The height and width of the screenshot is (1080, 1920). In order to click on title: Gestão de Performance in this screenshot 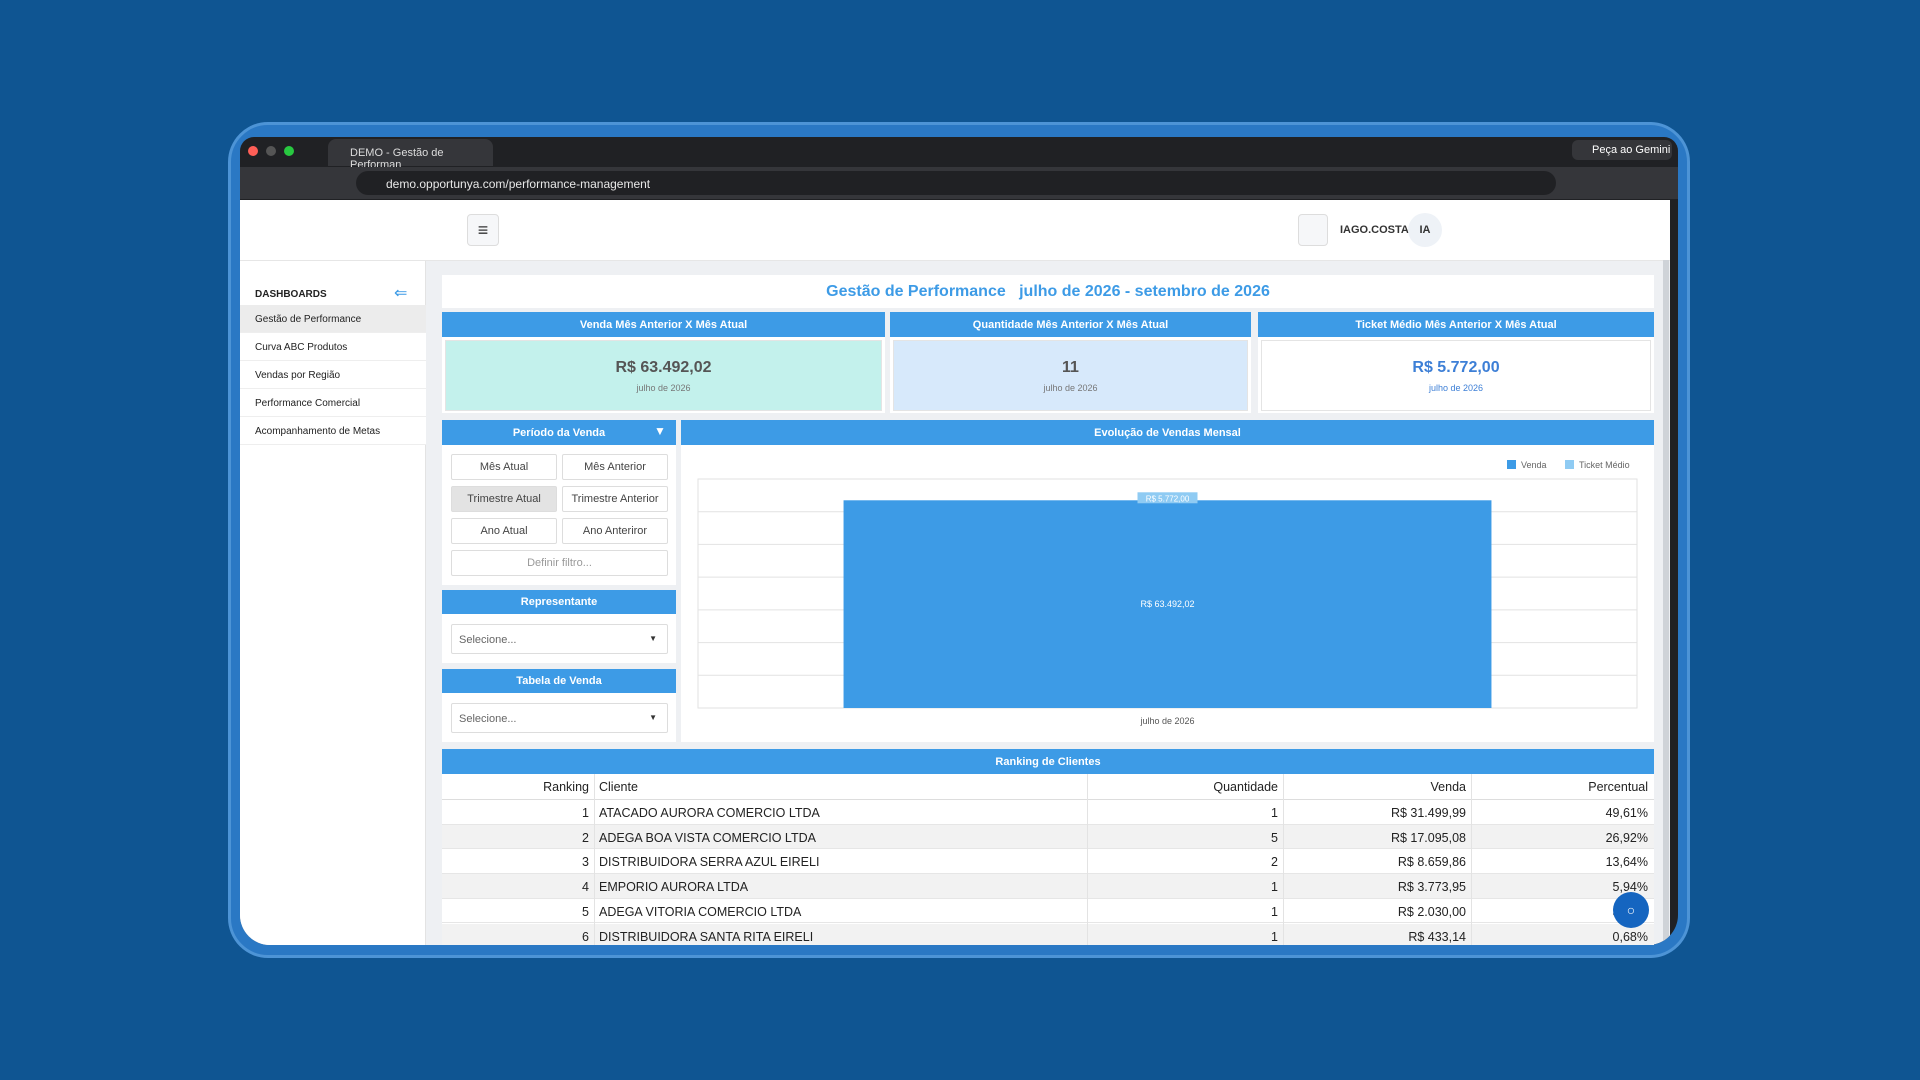, I will do `click(916, 291)`.